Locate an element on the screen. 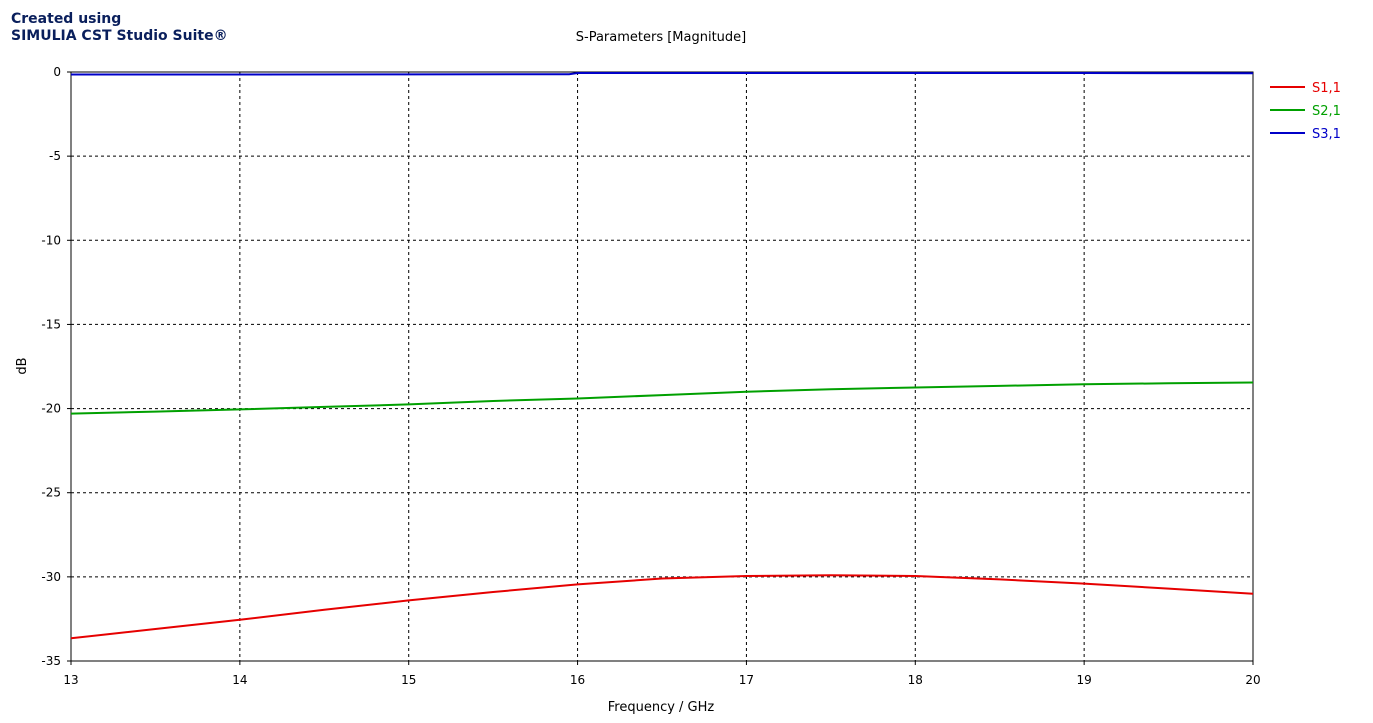 Image resolution: width=1373 pixels, height=723 pixels. x-tick-label: 16 is located at coordinates (577, 680).